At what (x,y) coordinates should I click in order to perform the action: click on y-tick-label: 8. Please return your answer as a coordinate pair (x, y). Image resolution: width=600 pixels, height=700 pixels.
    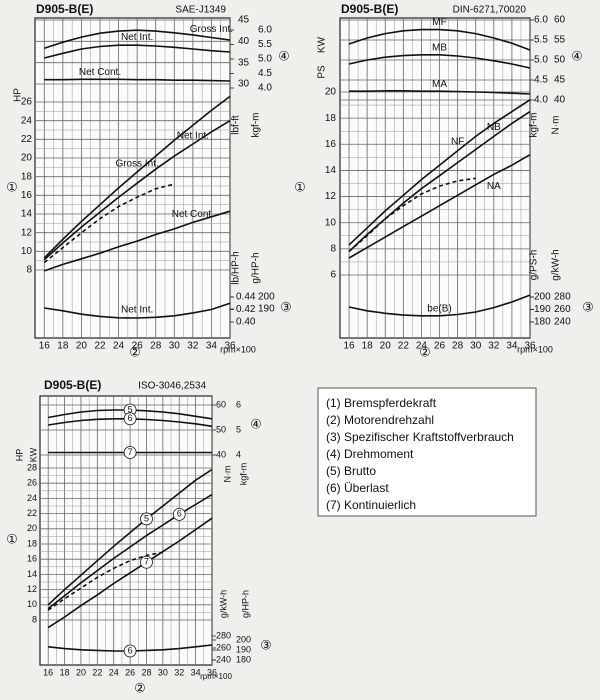
    Looking at the image, I should click on (333, 248).